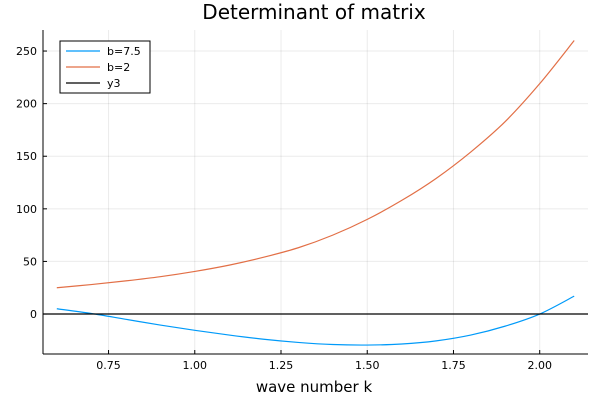 The width and height of the screenshot is (600, 400). I want to click on legend: b=7.5 b=2 y3, so click(105, 67).